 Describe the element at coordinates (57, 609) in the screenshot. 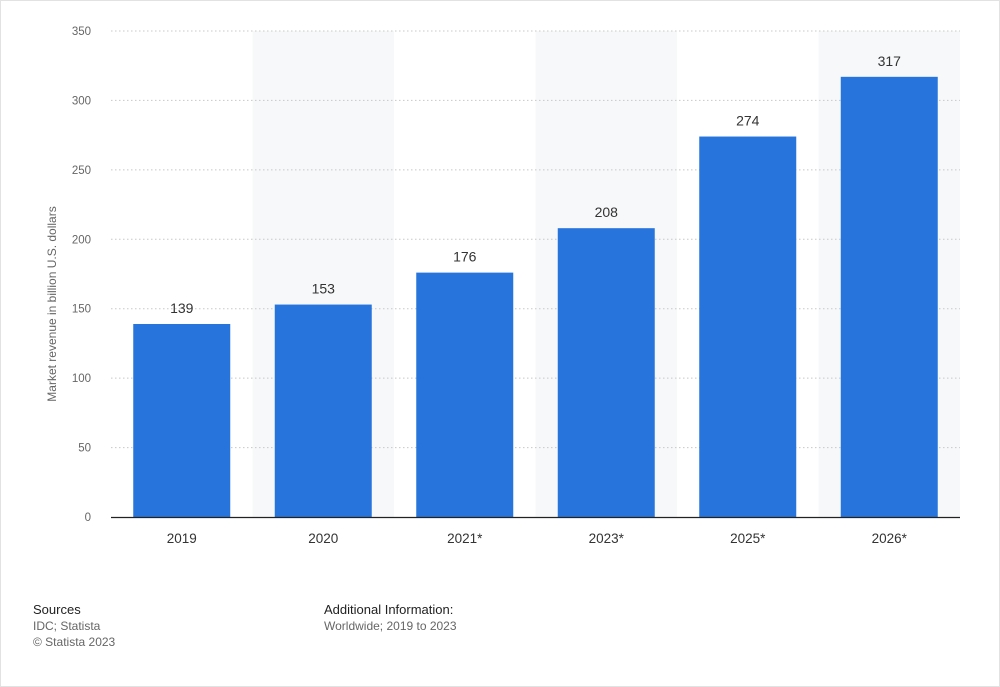

I see `sources-heading: Sources` at that location.